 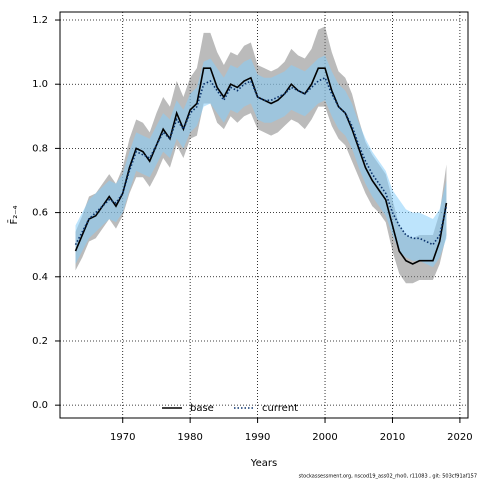 What do you see at coordinates (13, 214) in the screenshot?
I see `y-axis-label: F̄₂₋₄` at bounding box center [13, 214].